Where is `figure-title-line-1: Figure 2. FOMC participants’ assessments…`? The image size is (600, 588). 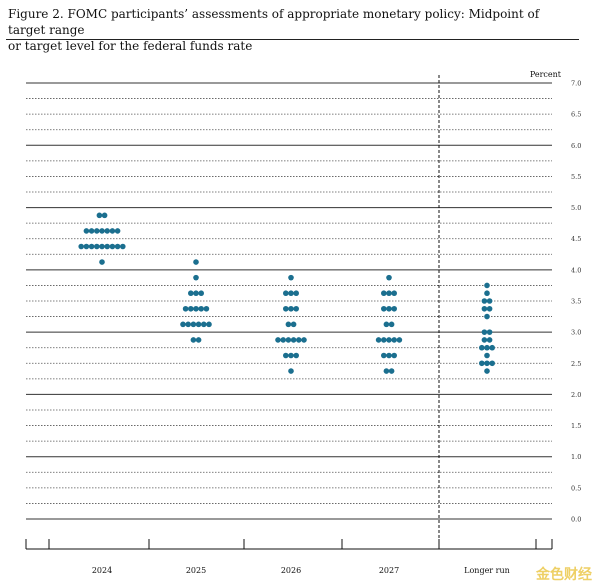
figure-title-line-1: Figure 2. FOMC participants’ assessments… is located at coordinates (274, 22).